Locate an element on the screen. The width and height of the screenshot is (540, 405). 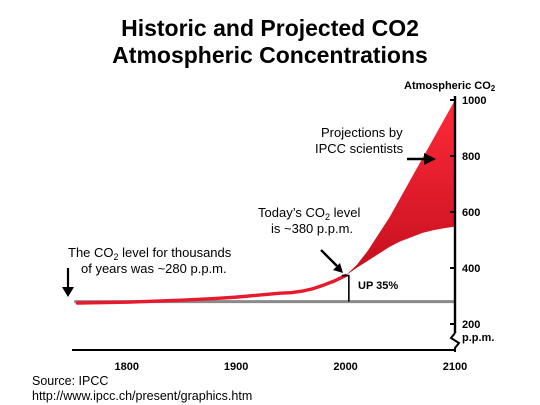
today-label: Today’s CO2 level is located at coordinates (309, 213).